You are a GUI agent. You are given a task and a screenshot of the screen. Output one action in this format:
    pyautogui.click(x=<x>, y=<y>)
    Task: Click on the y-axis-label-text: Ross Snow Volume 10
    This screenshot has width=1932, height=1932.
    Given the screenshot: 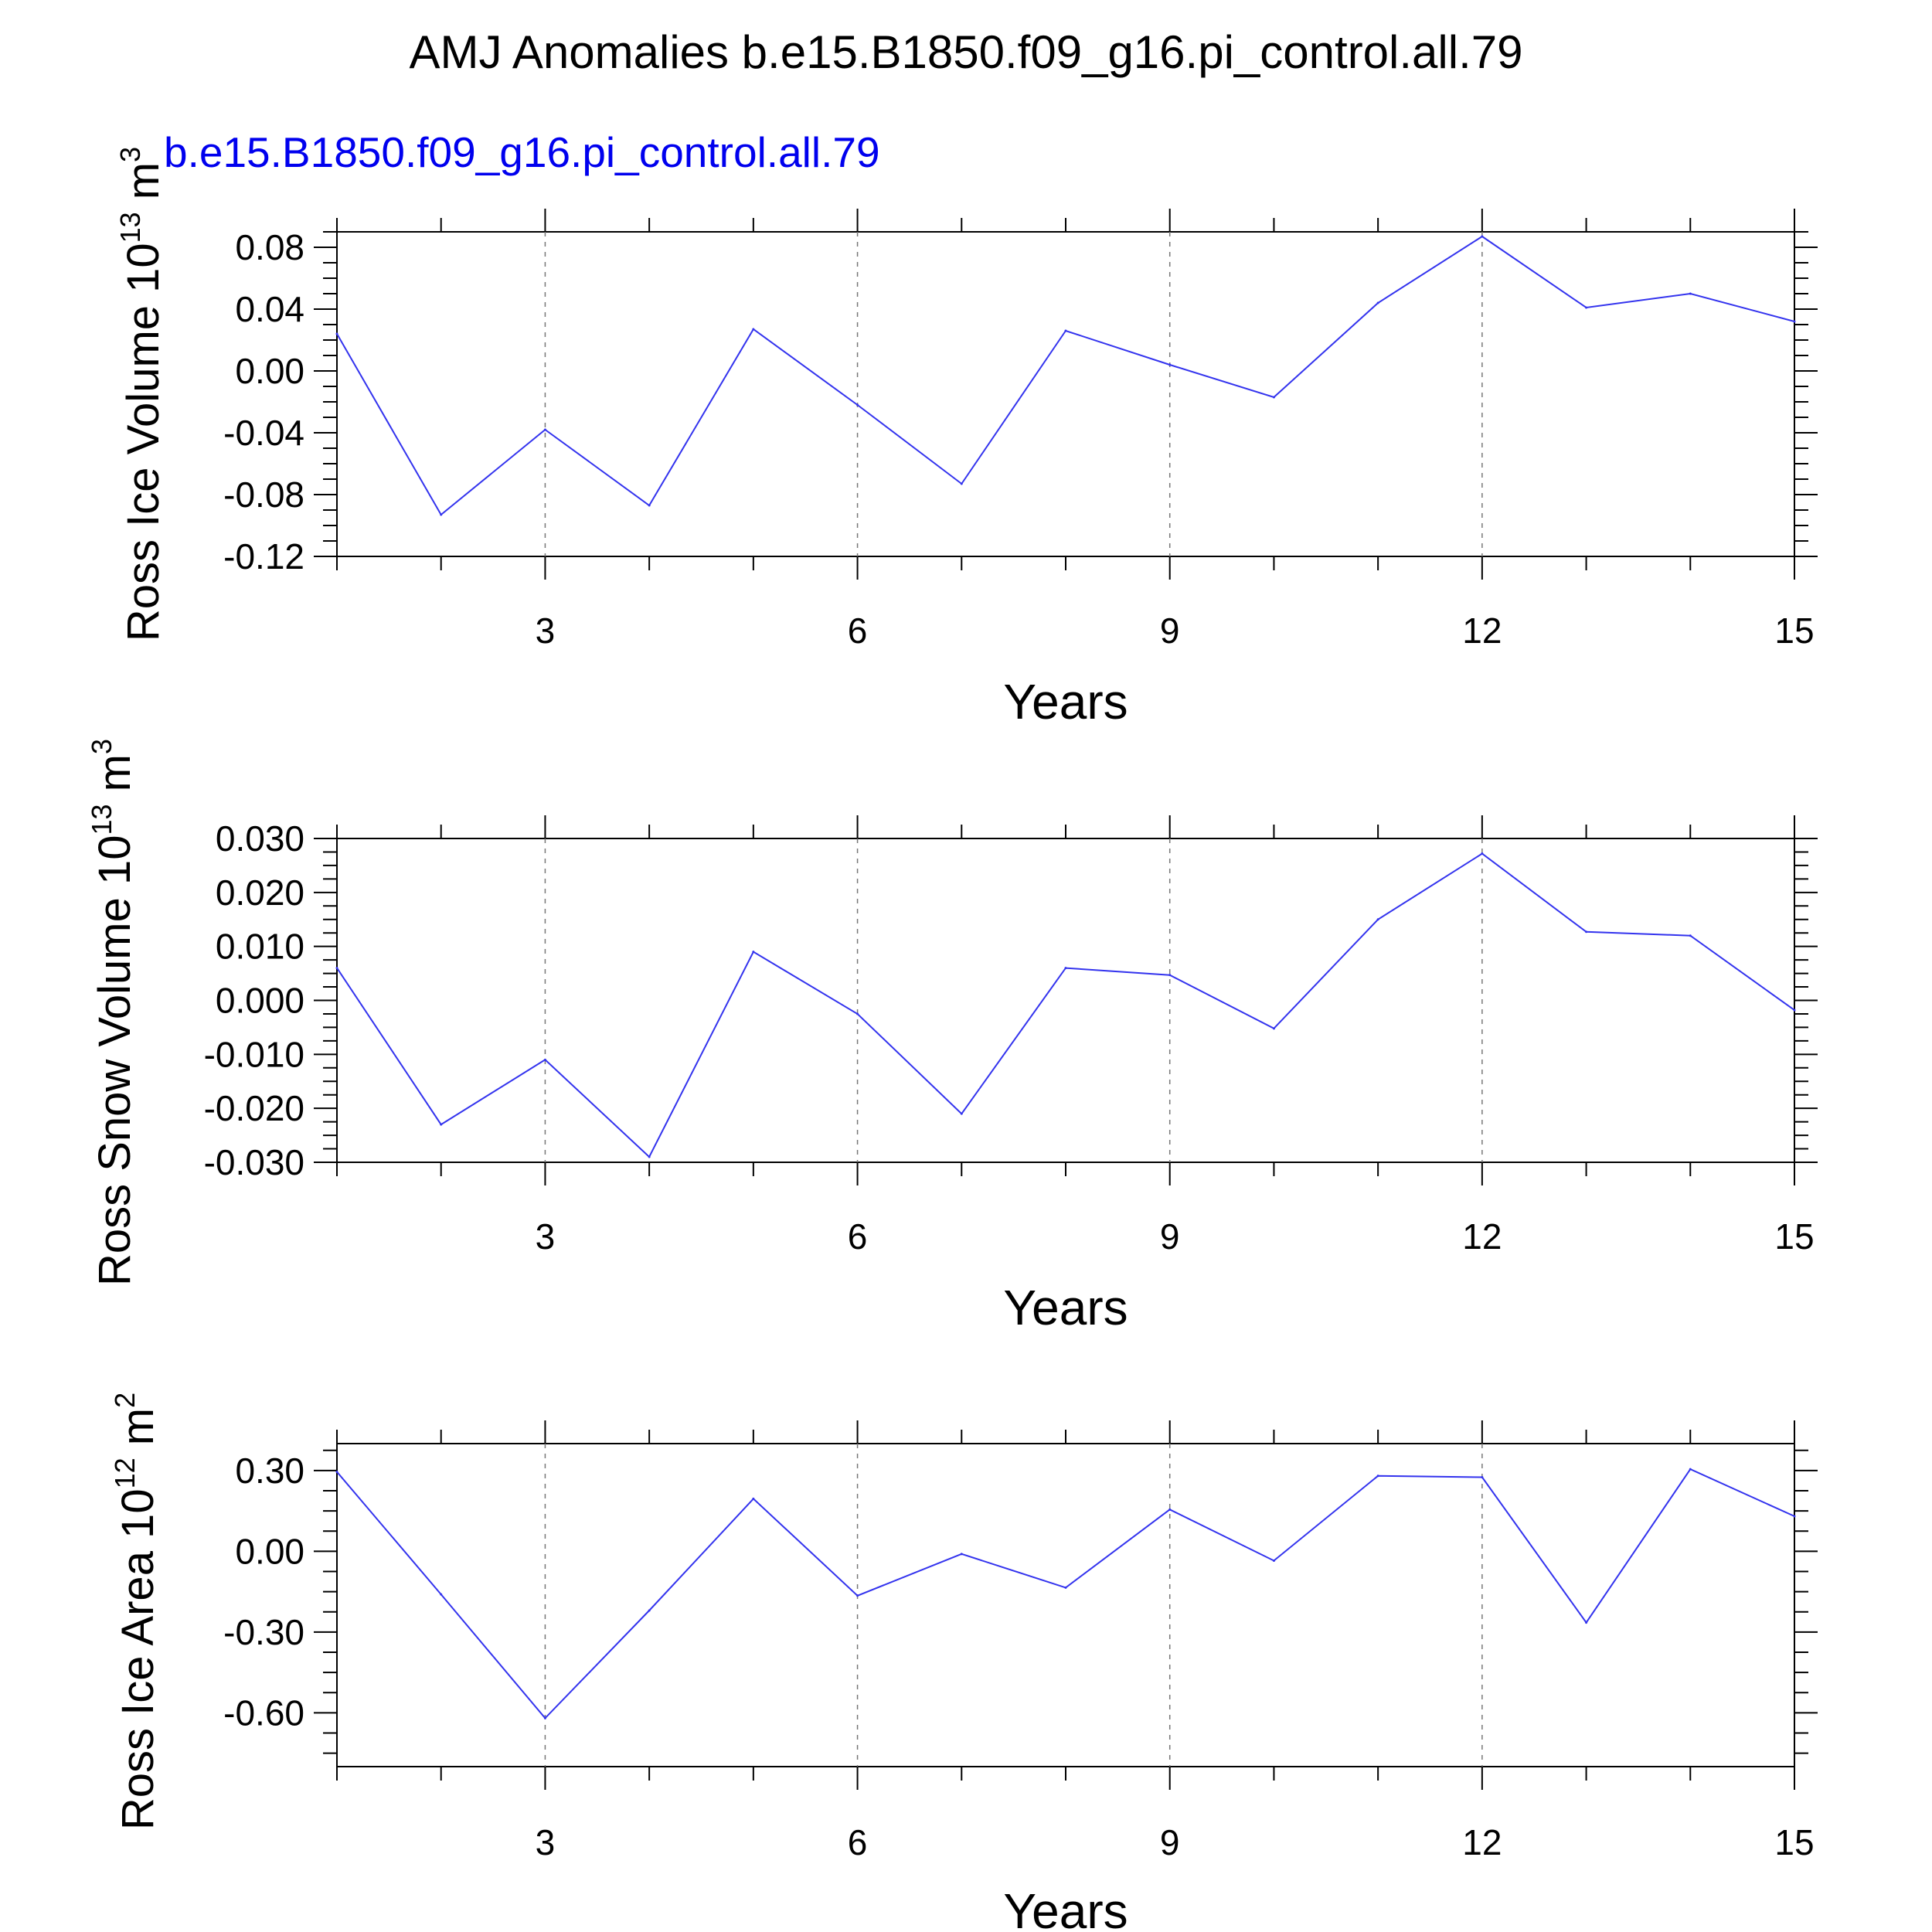 What is the action you would take?
    pyautogui.click(x=115, y=1060)
    